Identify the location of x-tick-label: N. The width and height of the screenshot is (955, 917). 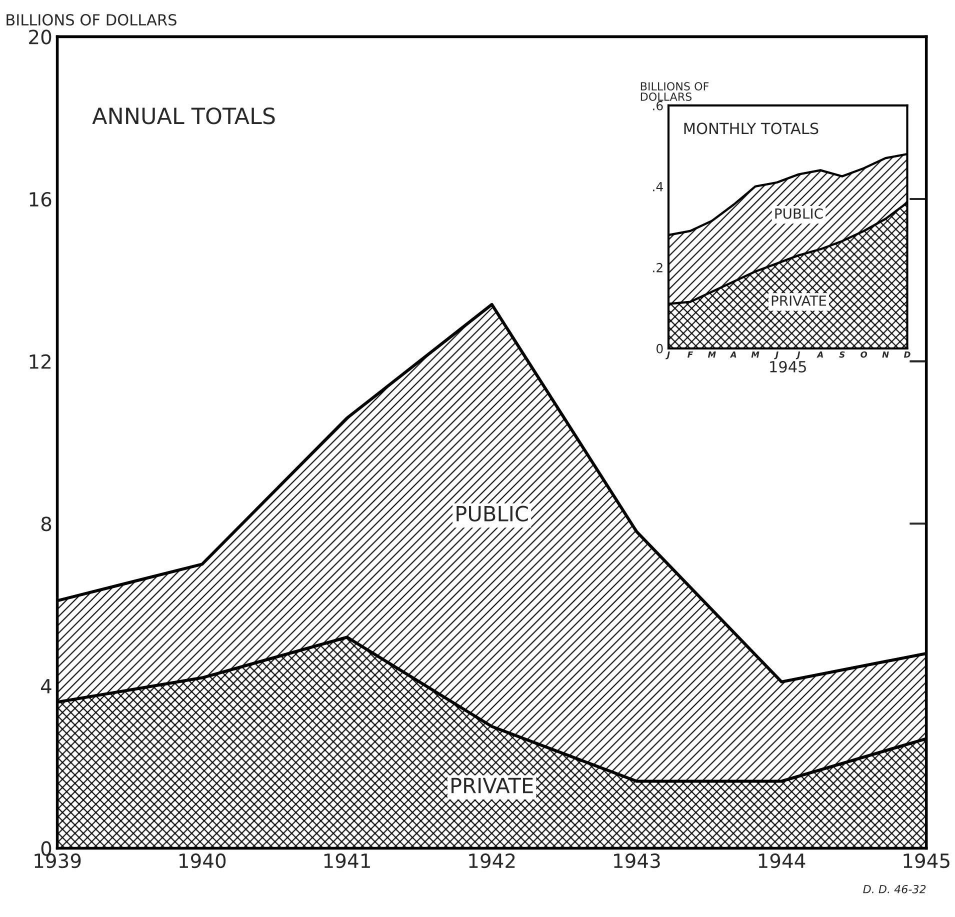
(885, 354).